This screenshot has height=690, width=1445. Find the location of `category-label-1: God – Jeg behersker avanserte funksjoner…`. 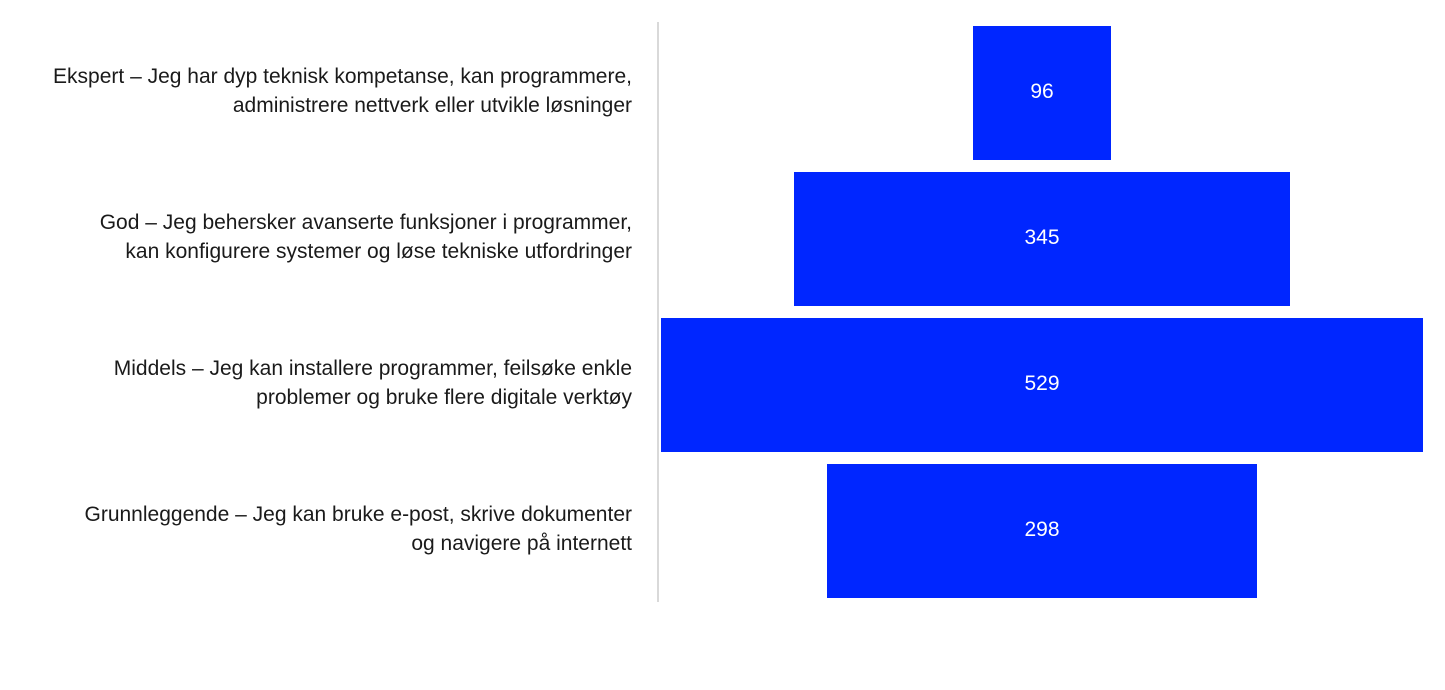

category-label-1: God – Jeg behersker avanserte funksjoner… is located at coordinates (316, 237).